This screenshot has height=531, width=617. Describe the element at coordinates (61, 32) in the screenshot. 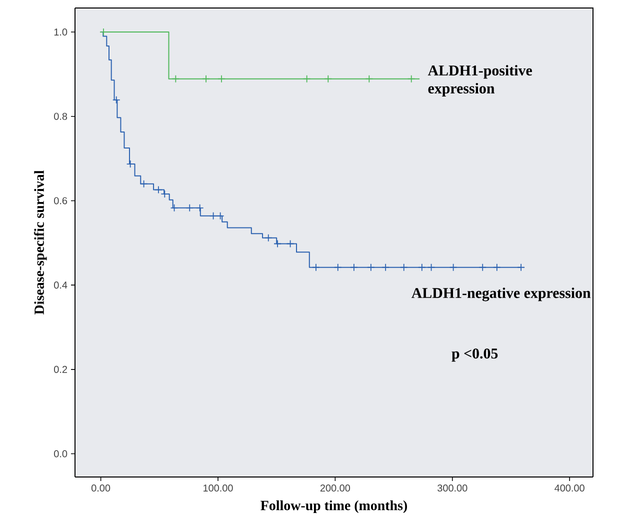

I see `y-tick-label: 1.0` at that location.